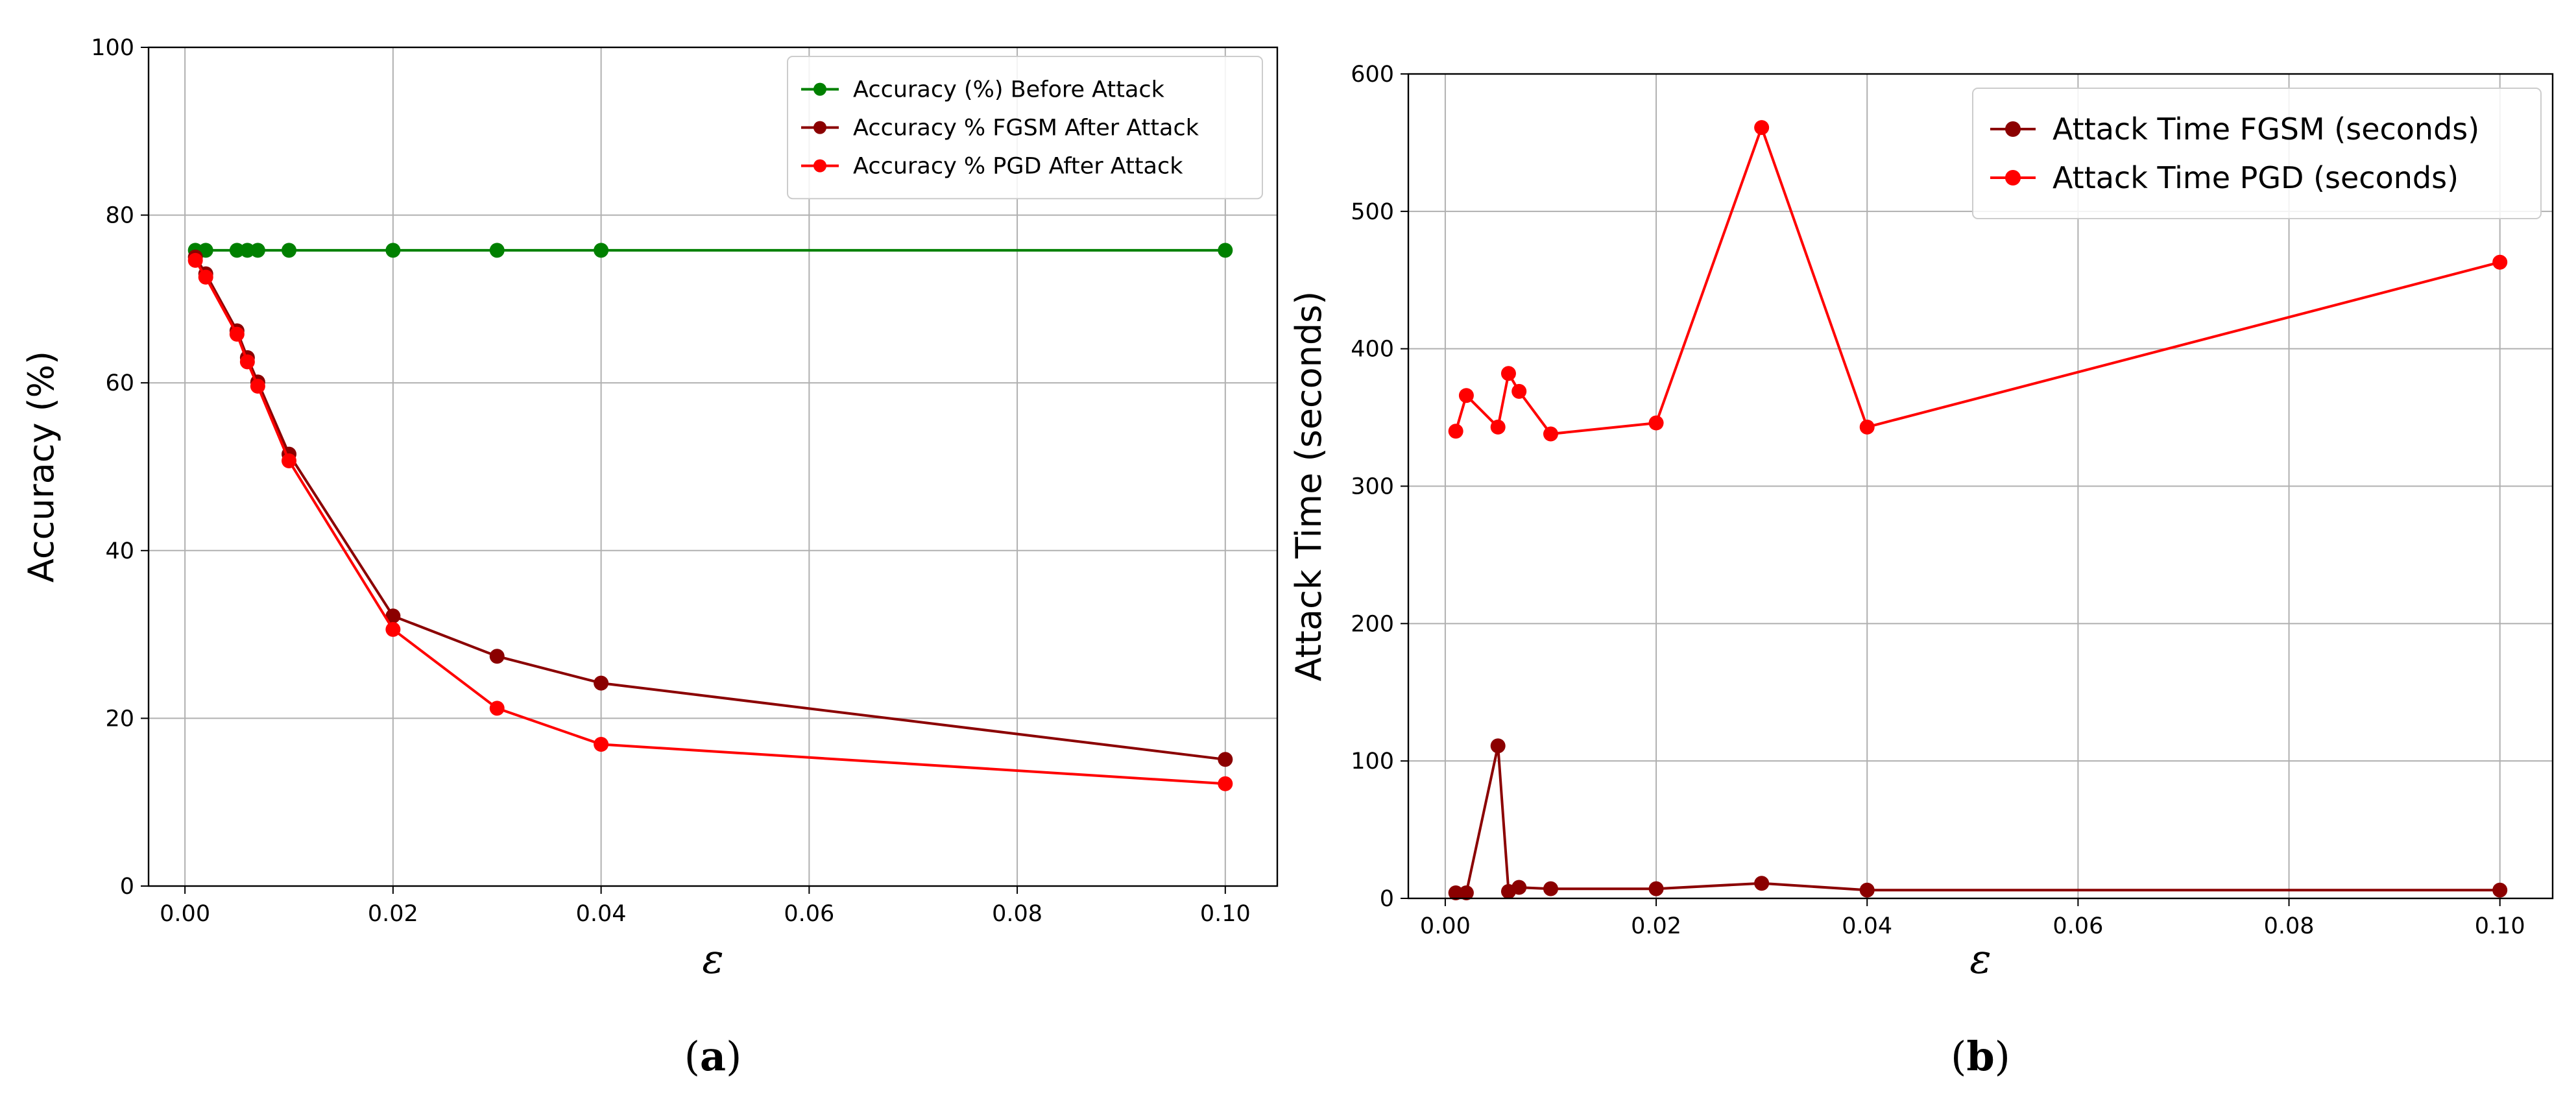 This screenshot has height=1104, width=2576. Describe the element at coordinates (1372, 212) in the screenshot. I see `y-tick-label: 500` at that location.